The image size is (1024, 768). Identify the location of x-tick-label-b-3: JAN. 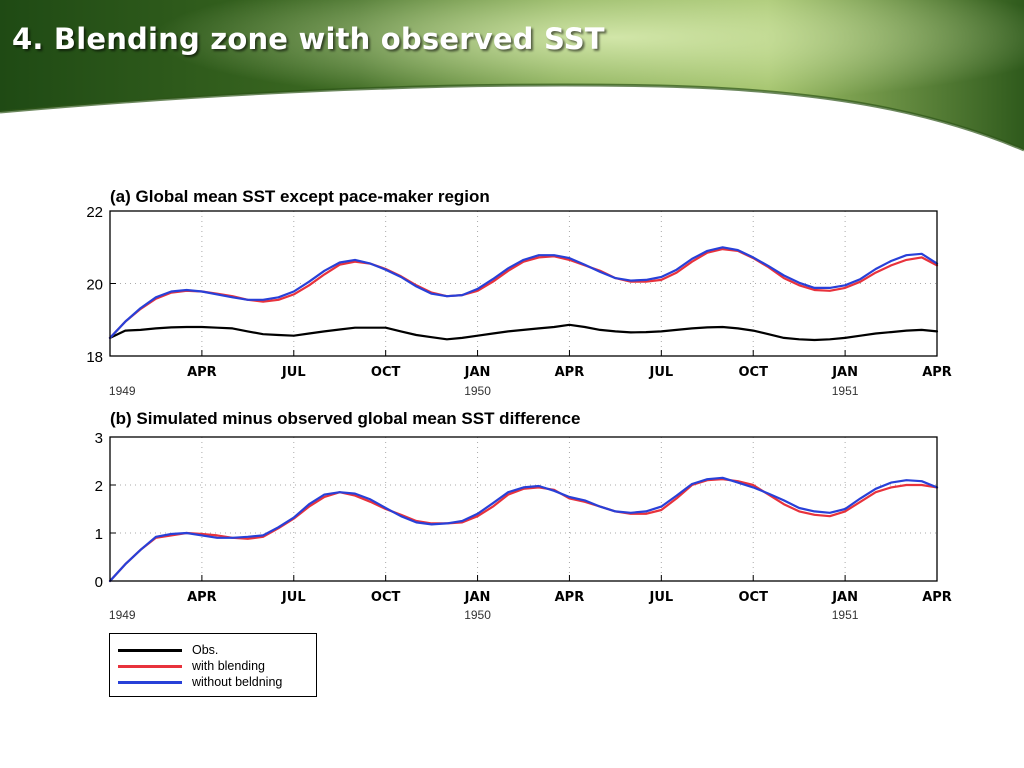
(477, 597).